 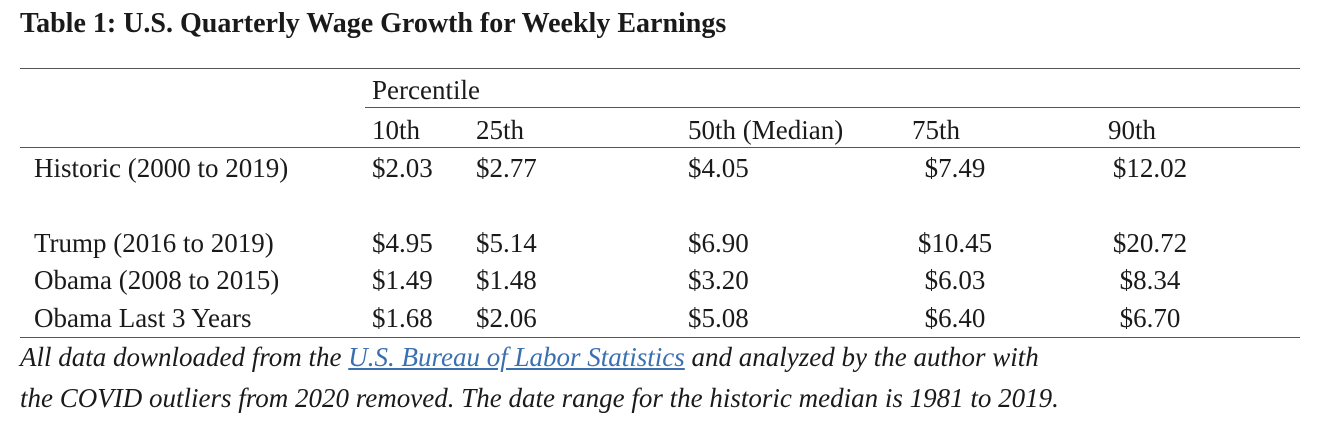 I want to click on cell: $2.03, so click(x=402, y=168).